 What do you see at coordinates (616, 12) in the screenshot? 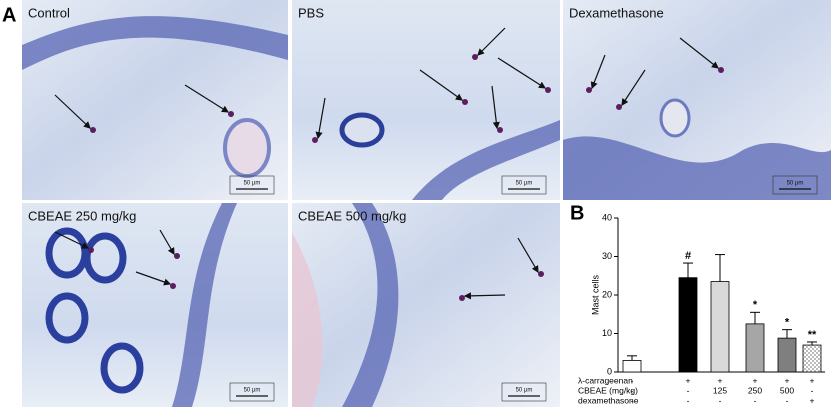
I see `panel-label: Dexamethasone` at bounding box center [616, 12].